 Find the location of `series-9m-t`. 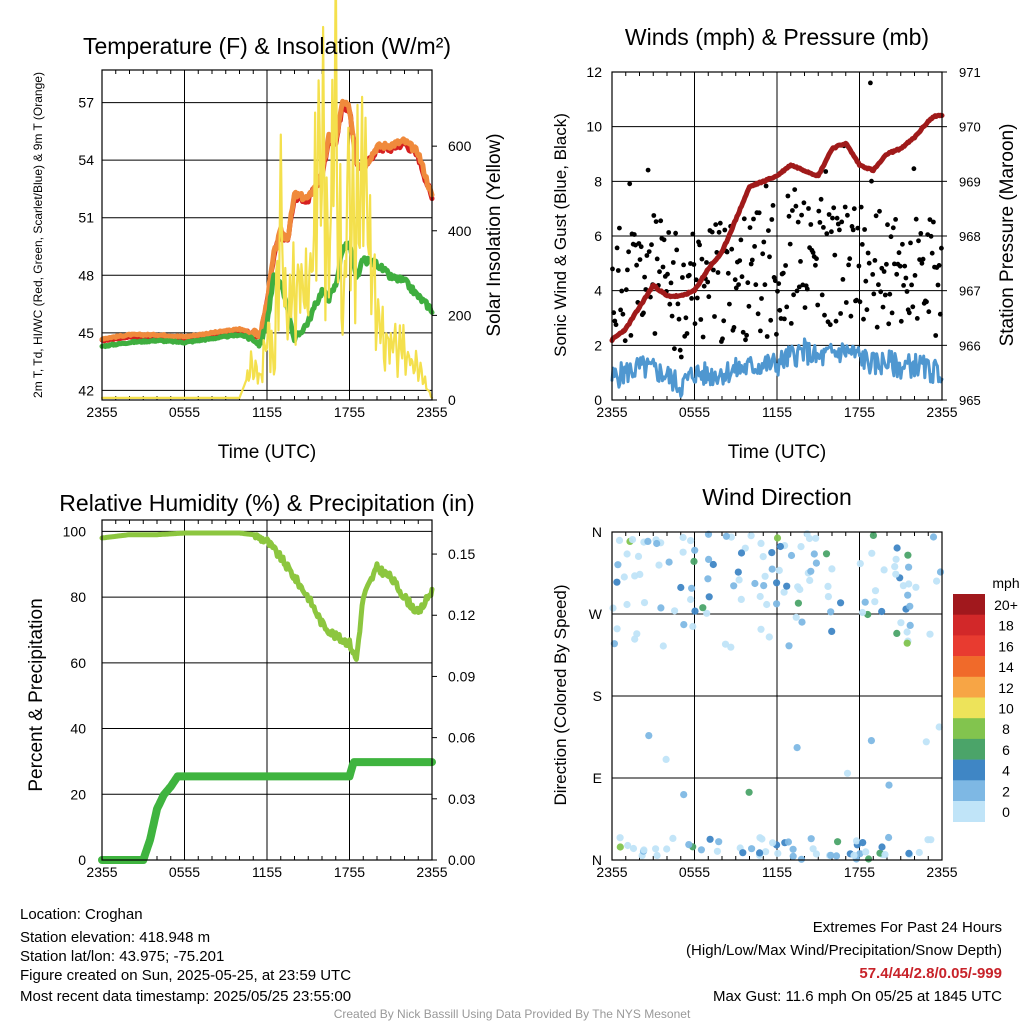

series-9m-t is located at coordinates (267, 220).